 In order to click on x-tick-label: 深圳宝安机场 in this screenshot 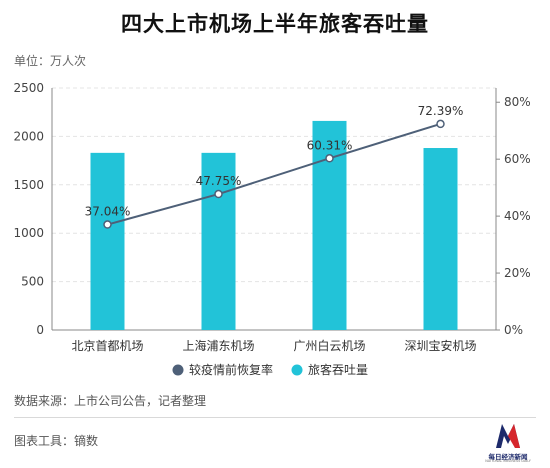, I will do `click(440, 345)`.